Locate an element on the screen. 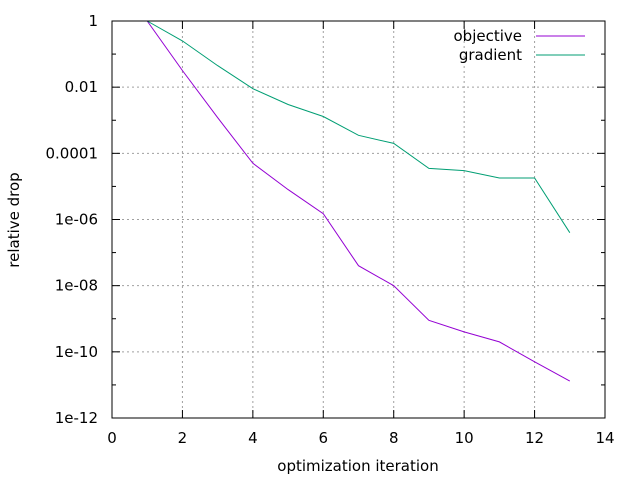 The image size is (640, 480). x-tick-label: 8 is located at coordinates (394, 438).